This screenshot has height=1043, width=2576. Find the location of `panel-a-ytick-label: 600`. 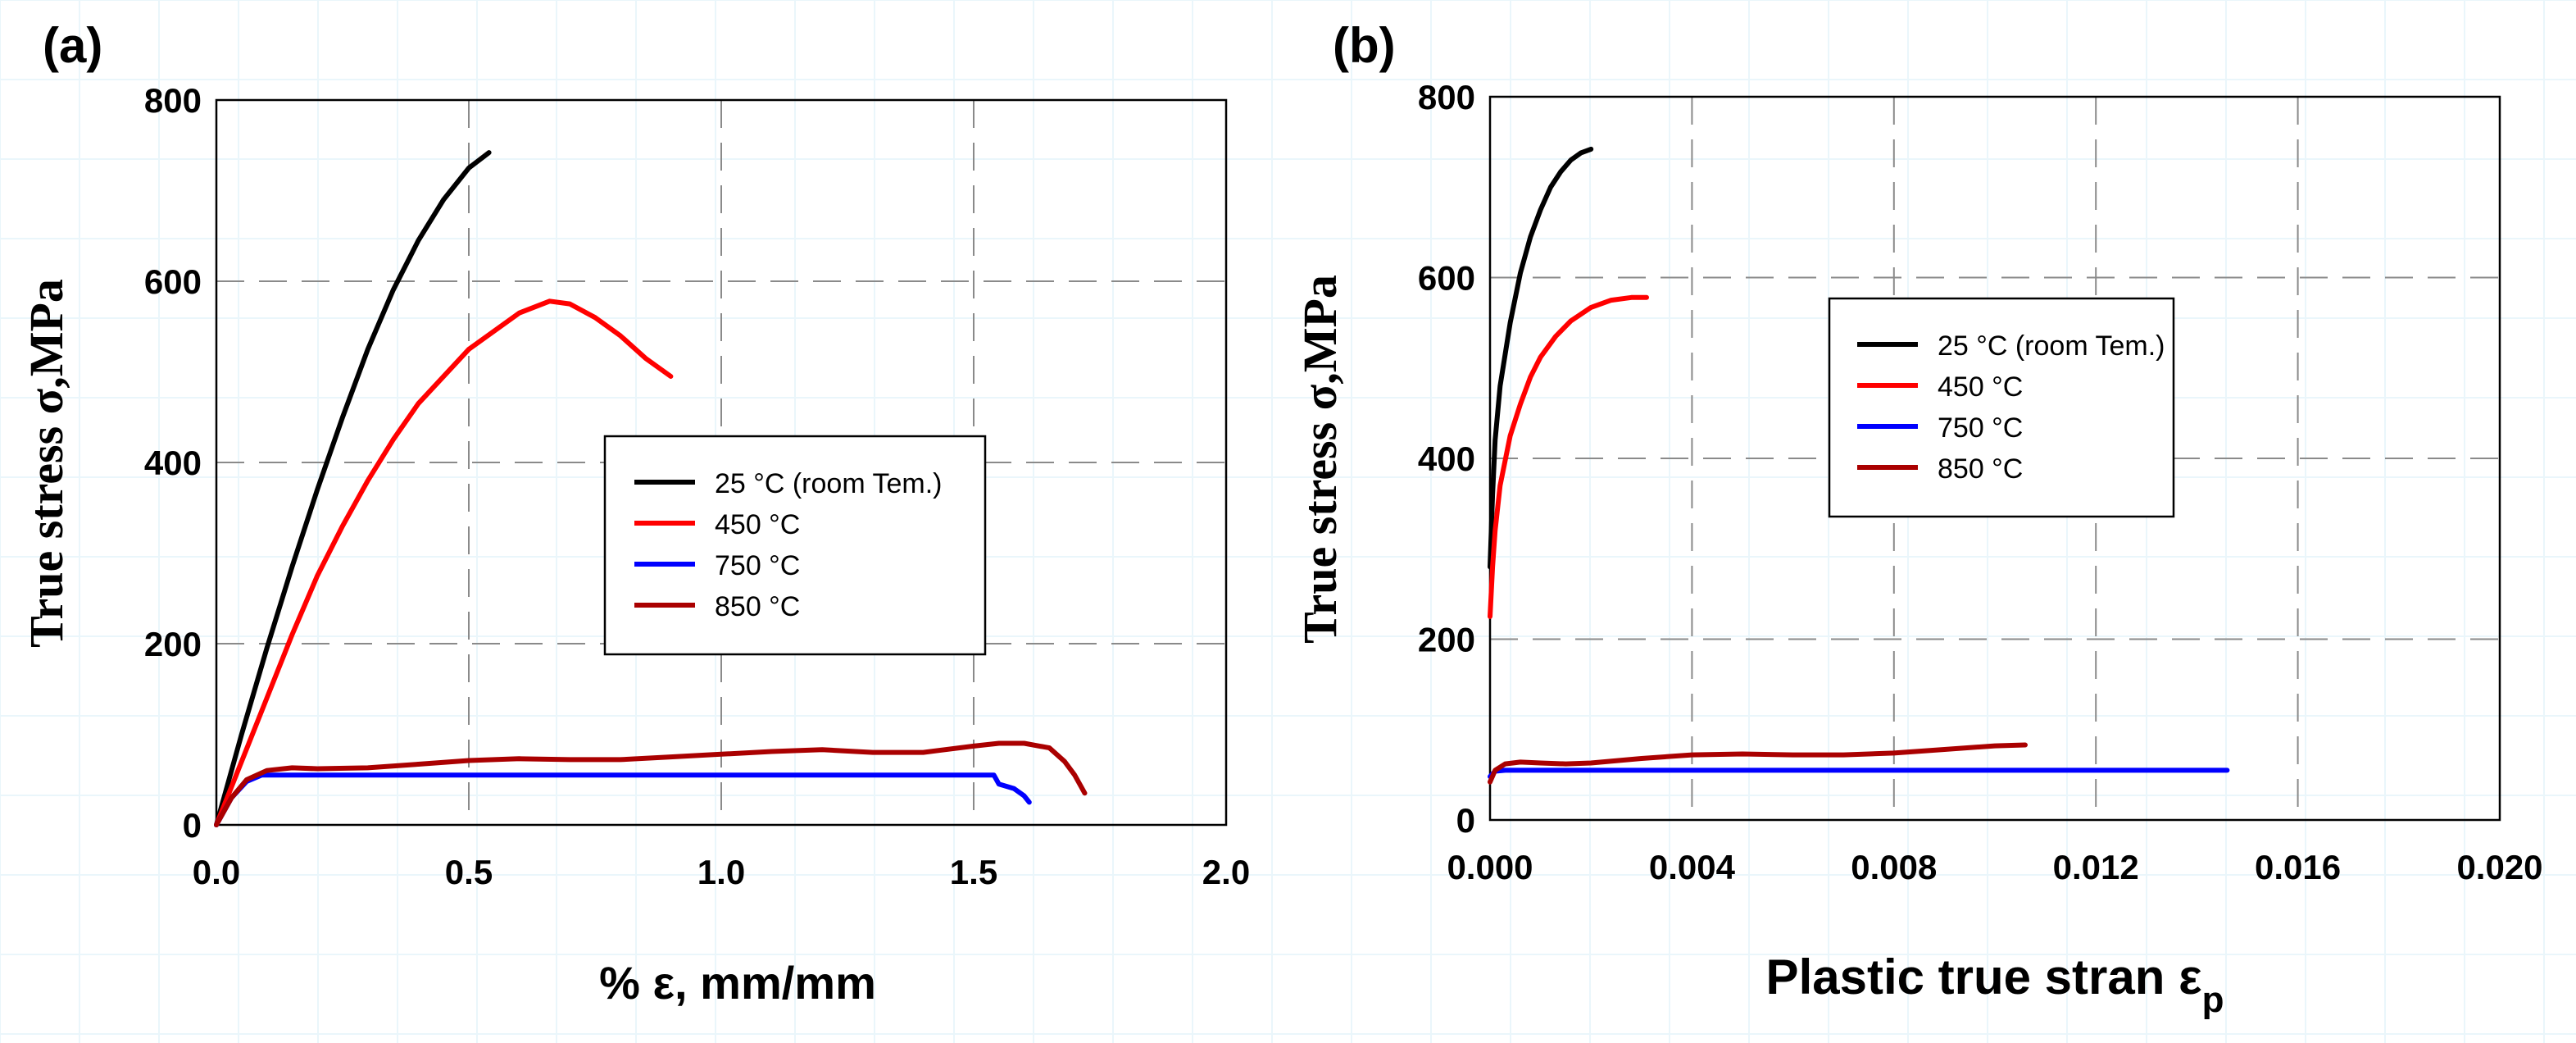

panel-a-ytick-label: 600 is located at coordinates (173, 281).